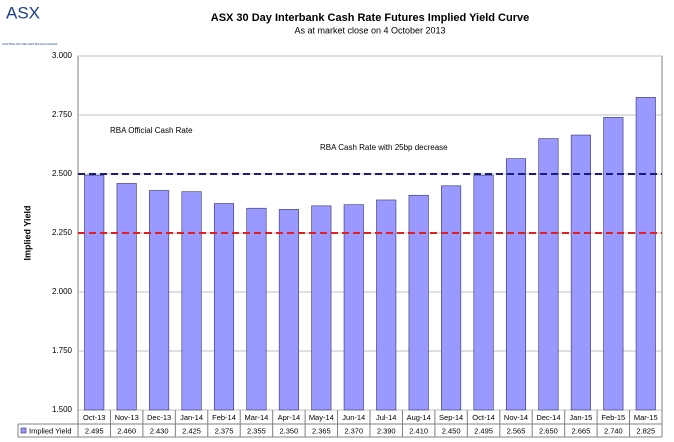 This screenshot has width=674, height=442. Describe the element at coordinates (191, 430) in the screenshot. I see `data-label: 2.425` at that location.